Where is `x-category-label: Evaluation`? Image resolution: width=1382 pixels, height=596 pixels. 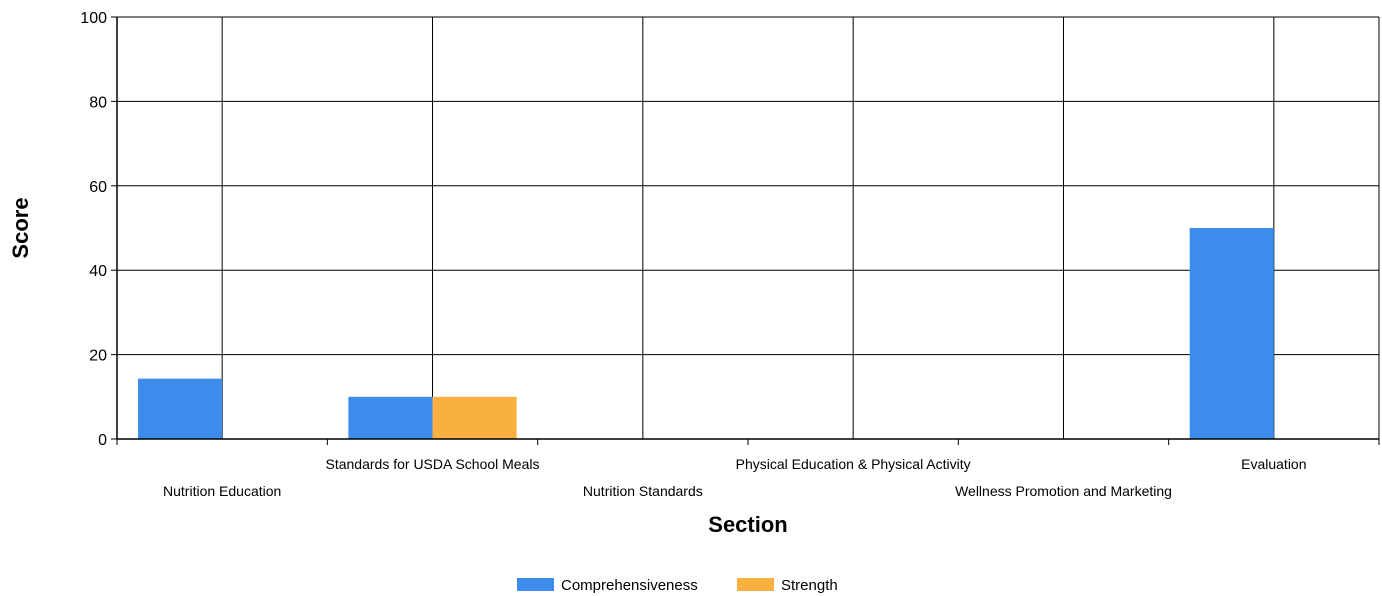 x-category-label: Evaluation is located at coordinates (1273, 464).